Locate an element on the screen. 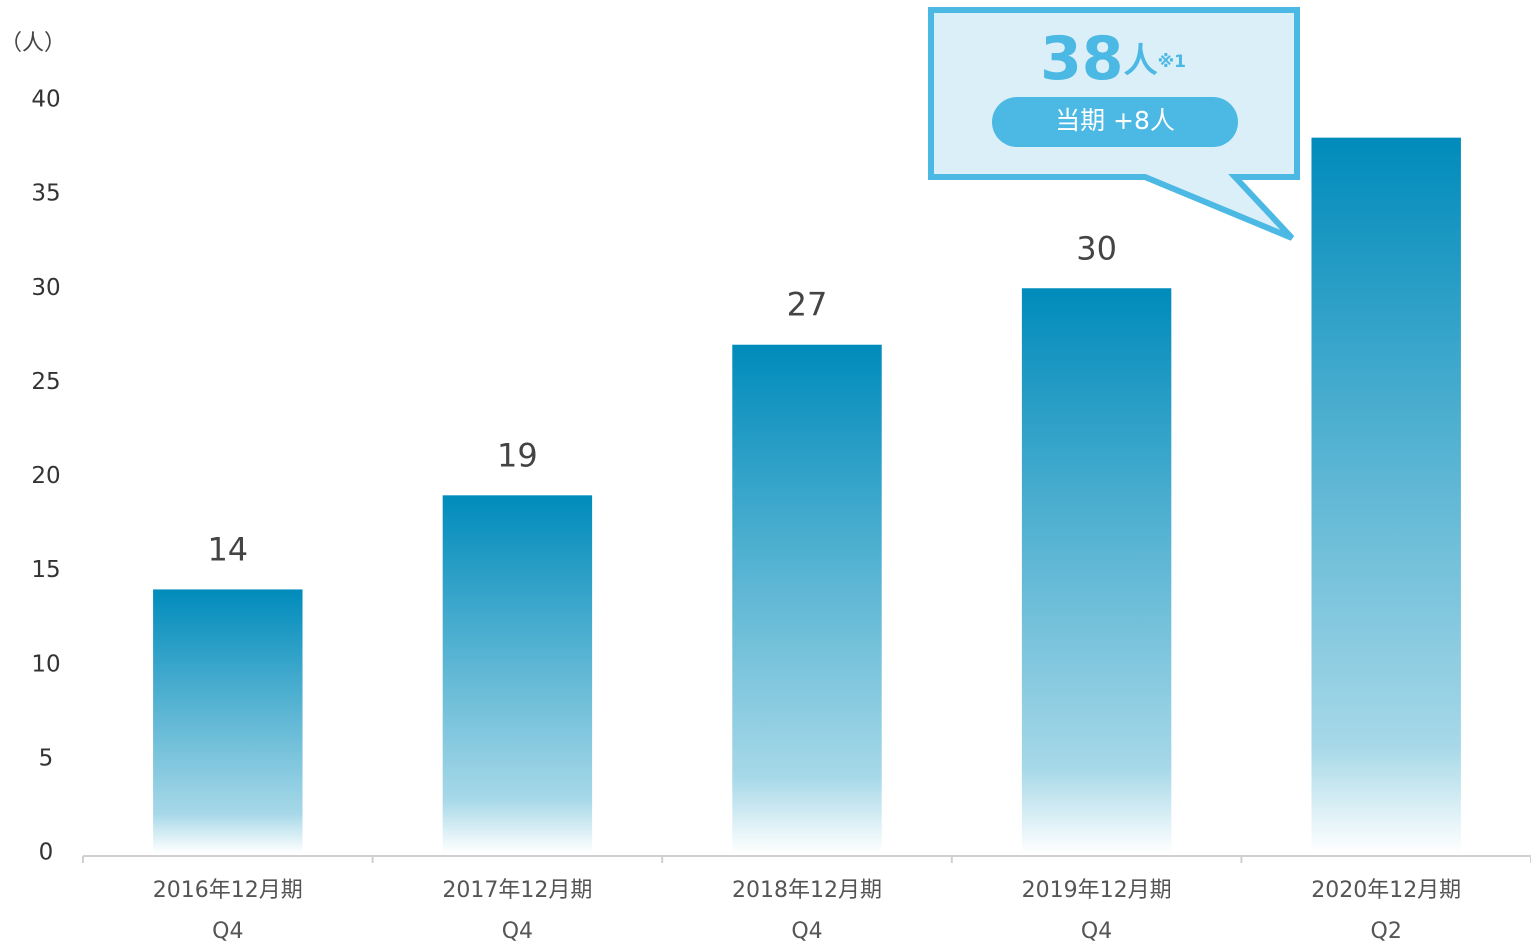 This screenshot has width=1531, height=945. data-label: 30 is located at coordinates (1096, 248).